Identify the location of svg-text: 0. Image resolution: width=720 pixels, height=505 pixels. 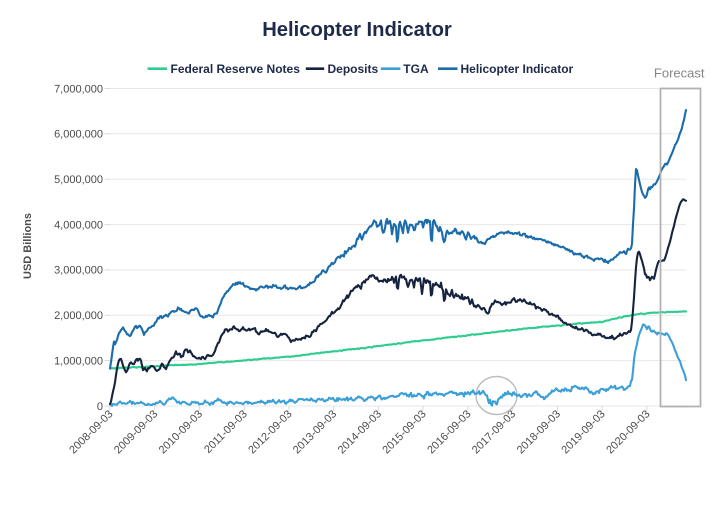
(100, 407).